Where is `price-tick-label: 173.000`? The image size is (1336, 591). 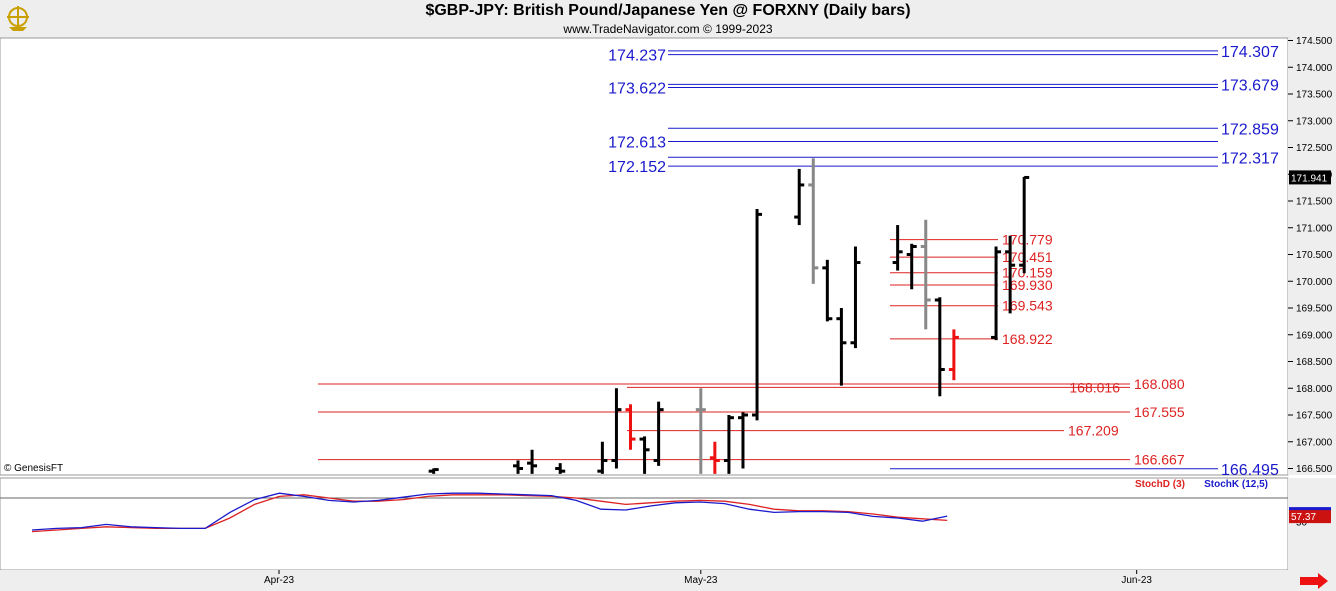 price-tick-label: 173.000 is located at coordinates (1314, 121).